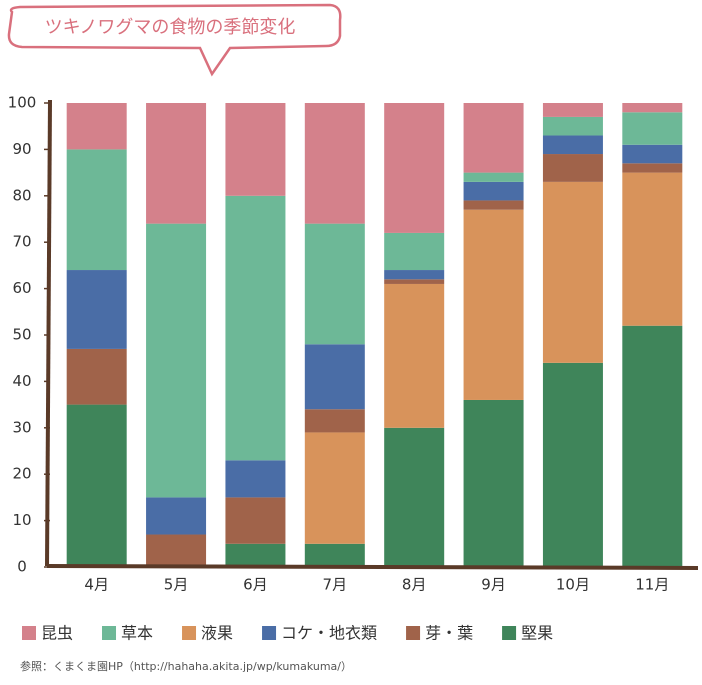 This screenshot has height=685, width=702. Describe the element at coordinates (335, 585) in the screenshot. I see `x-tick-label: 7月` at that location.